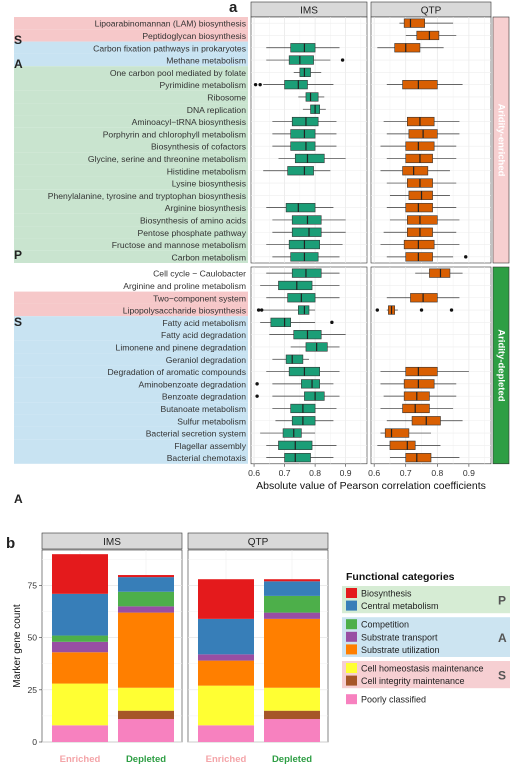  What do you see at coordinates (209, 184) in the screenshot?
I see `pathway-label: Lysine biosynthesis` at bounding box center [209, 184].